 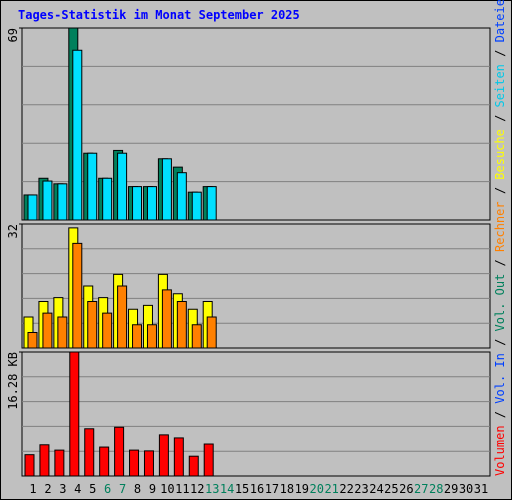 I want to click on x-tick-label: 18, so click(x=287, y=489).